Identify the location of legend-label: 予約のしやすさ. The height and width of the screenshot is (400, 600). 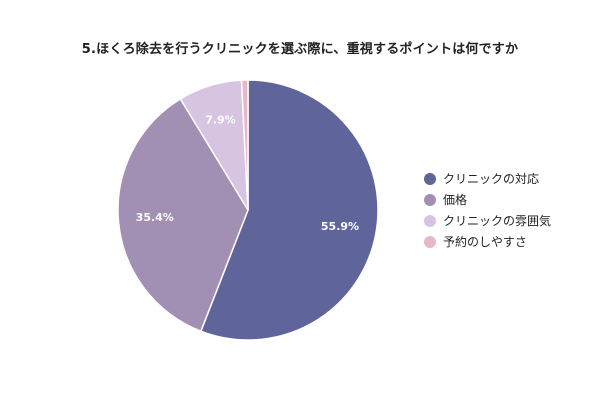
(485, 242).